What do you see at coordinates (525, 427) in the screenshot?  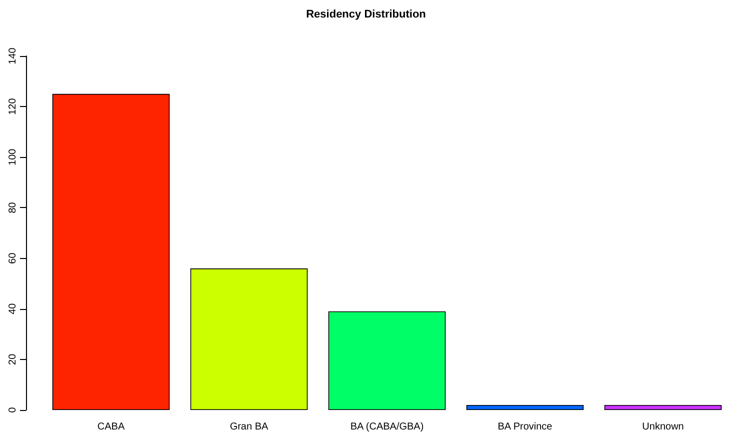 I see `x-tick-label: BA Province` at bounding box center [525, 427].